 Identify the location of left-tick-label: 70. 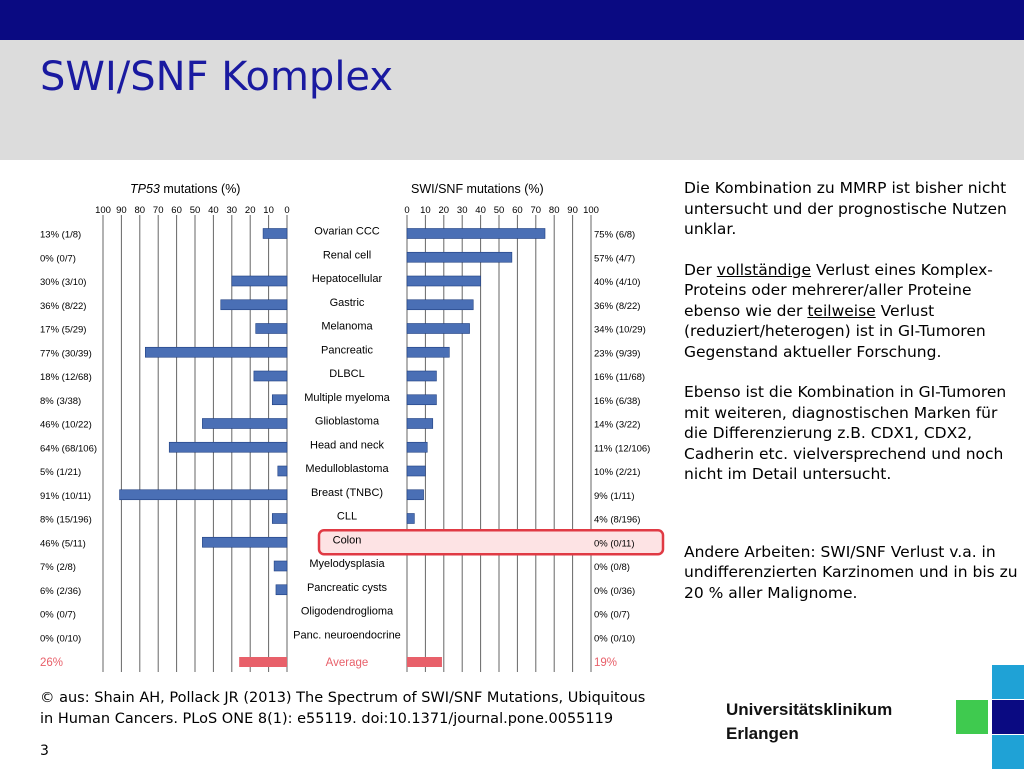
(158, 210).